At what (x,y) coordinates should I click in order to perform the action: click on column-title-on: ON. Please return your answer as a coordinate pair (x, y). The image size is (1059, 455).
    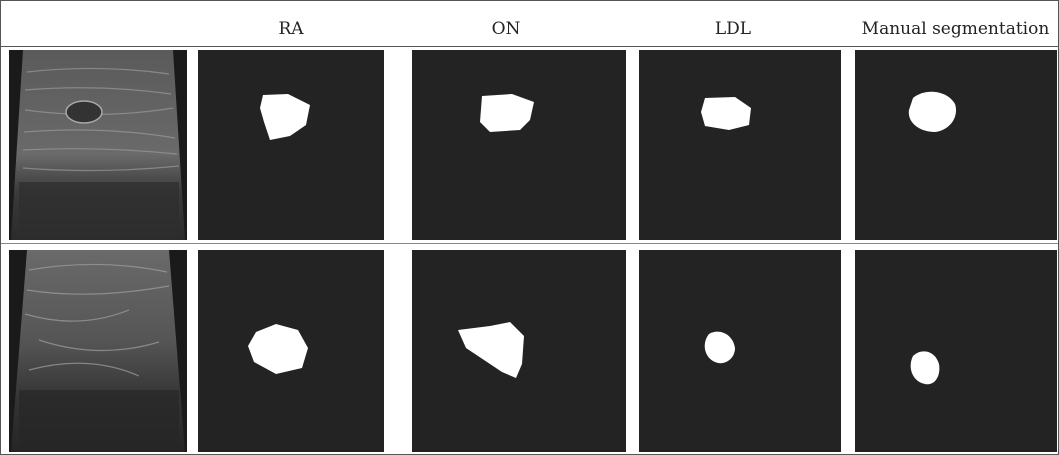
    Looking at the image, I should click on (506, 29).